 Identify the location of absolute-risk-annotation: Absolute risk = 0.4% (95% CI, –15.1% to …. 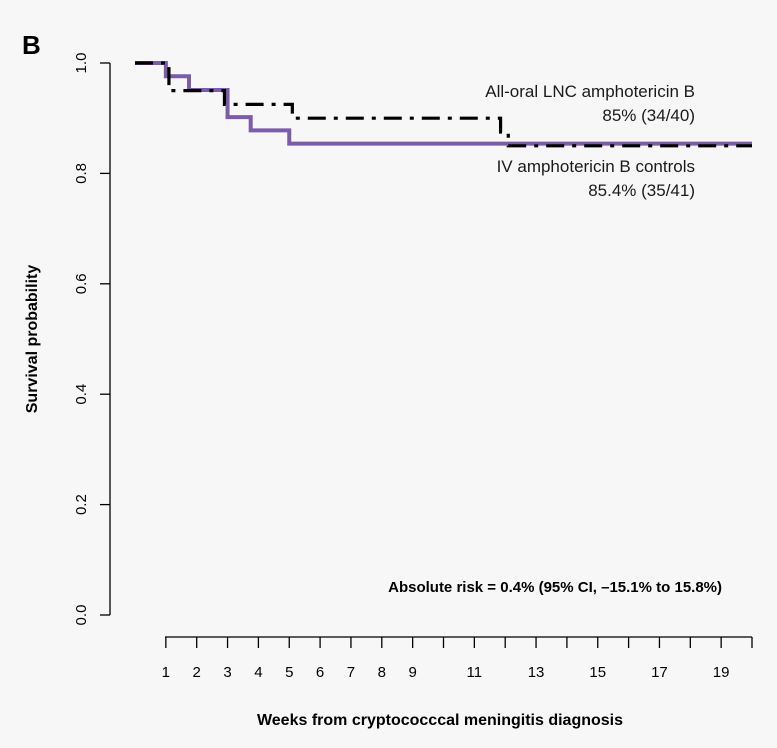
(555, 587).